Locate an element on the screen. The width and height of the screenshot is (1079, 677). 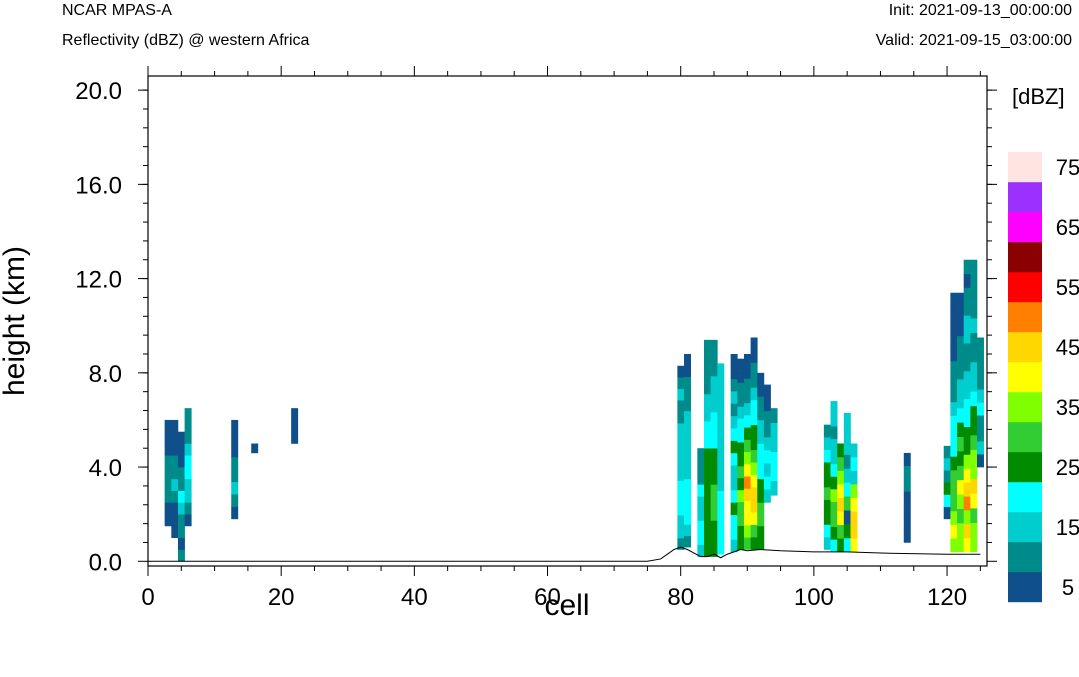
y-tick-label: 0.0 is located at coordinates (105, 562).